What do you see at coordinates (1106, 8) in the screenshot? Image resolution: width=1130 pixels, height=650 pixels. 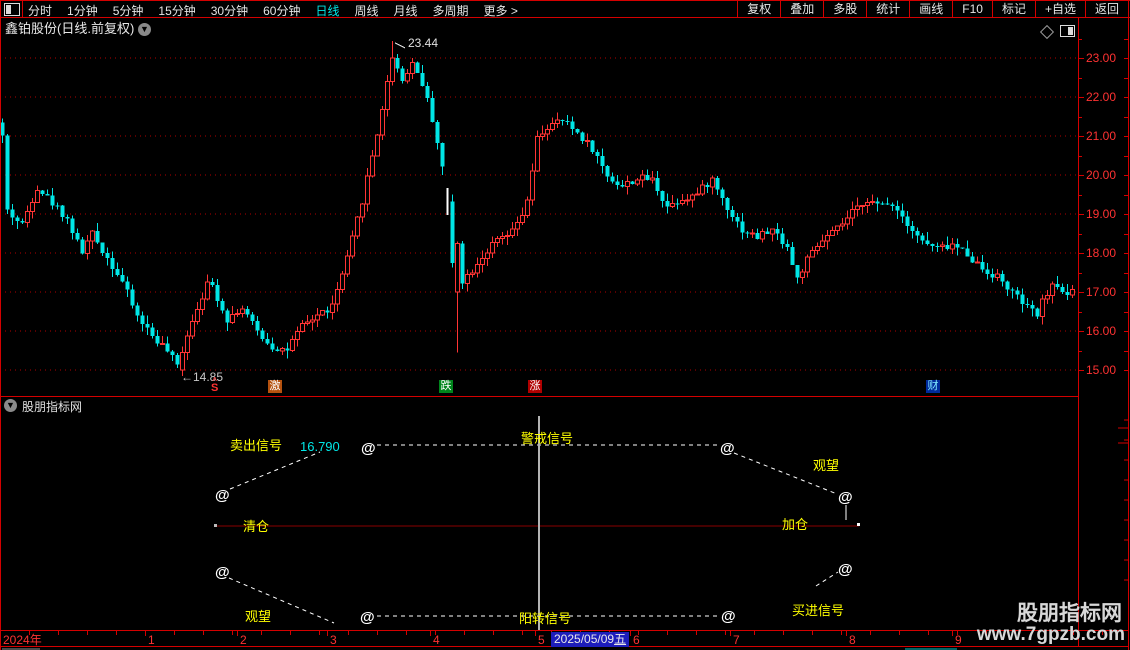 I see `toolbar-button-返回: 返回` at bounding box center [1106, 8].